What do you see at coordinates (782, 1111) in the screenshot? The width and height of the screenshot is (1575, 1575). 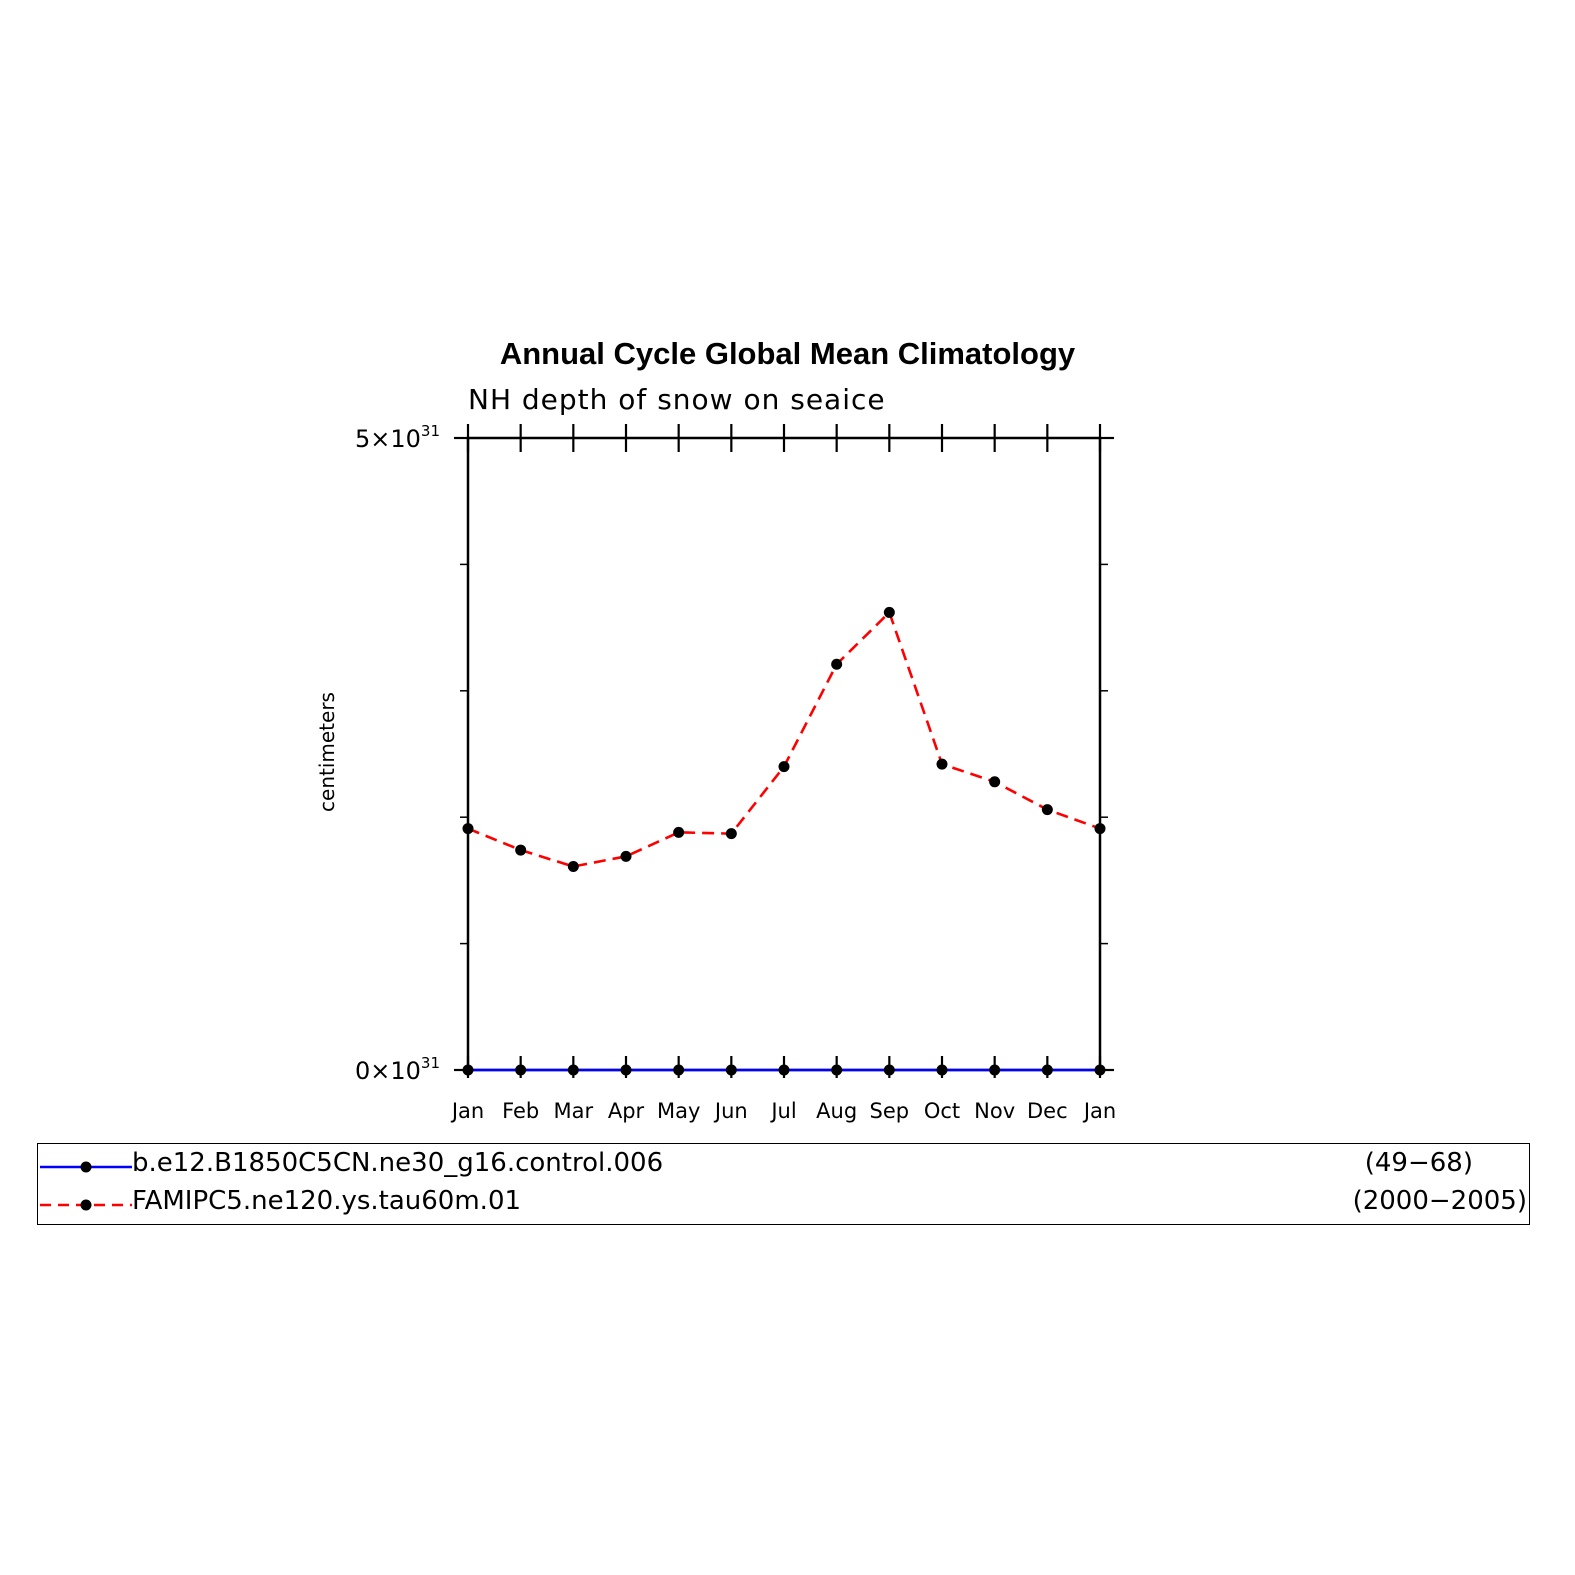 I see `x-tick-label: Jul` at bounding box center [782, 1111].